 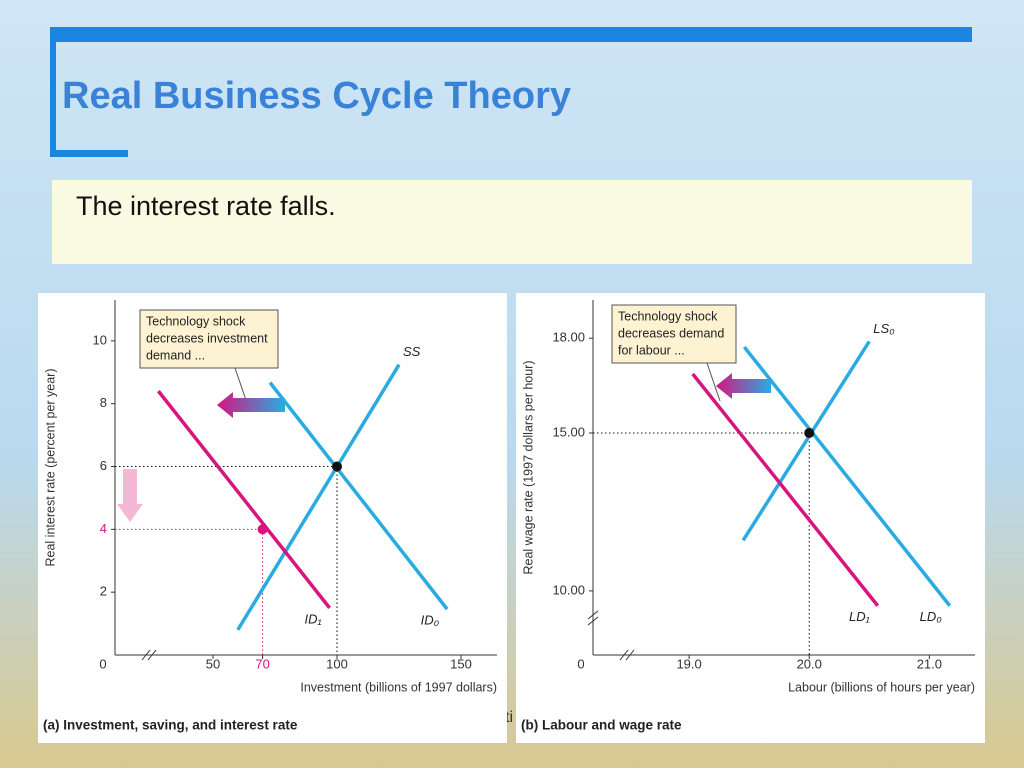 I want to click on series-label: ID₀, so click(x=430, y=620).